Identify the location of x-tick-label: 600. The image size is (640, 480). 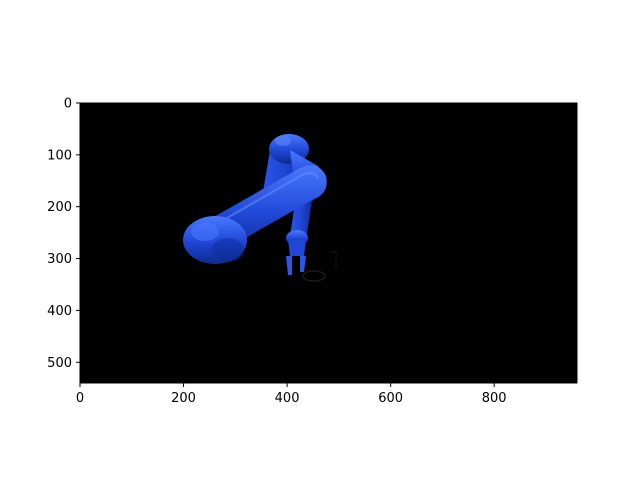
(390, 398).